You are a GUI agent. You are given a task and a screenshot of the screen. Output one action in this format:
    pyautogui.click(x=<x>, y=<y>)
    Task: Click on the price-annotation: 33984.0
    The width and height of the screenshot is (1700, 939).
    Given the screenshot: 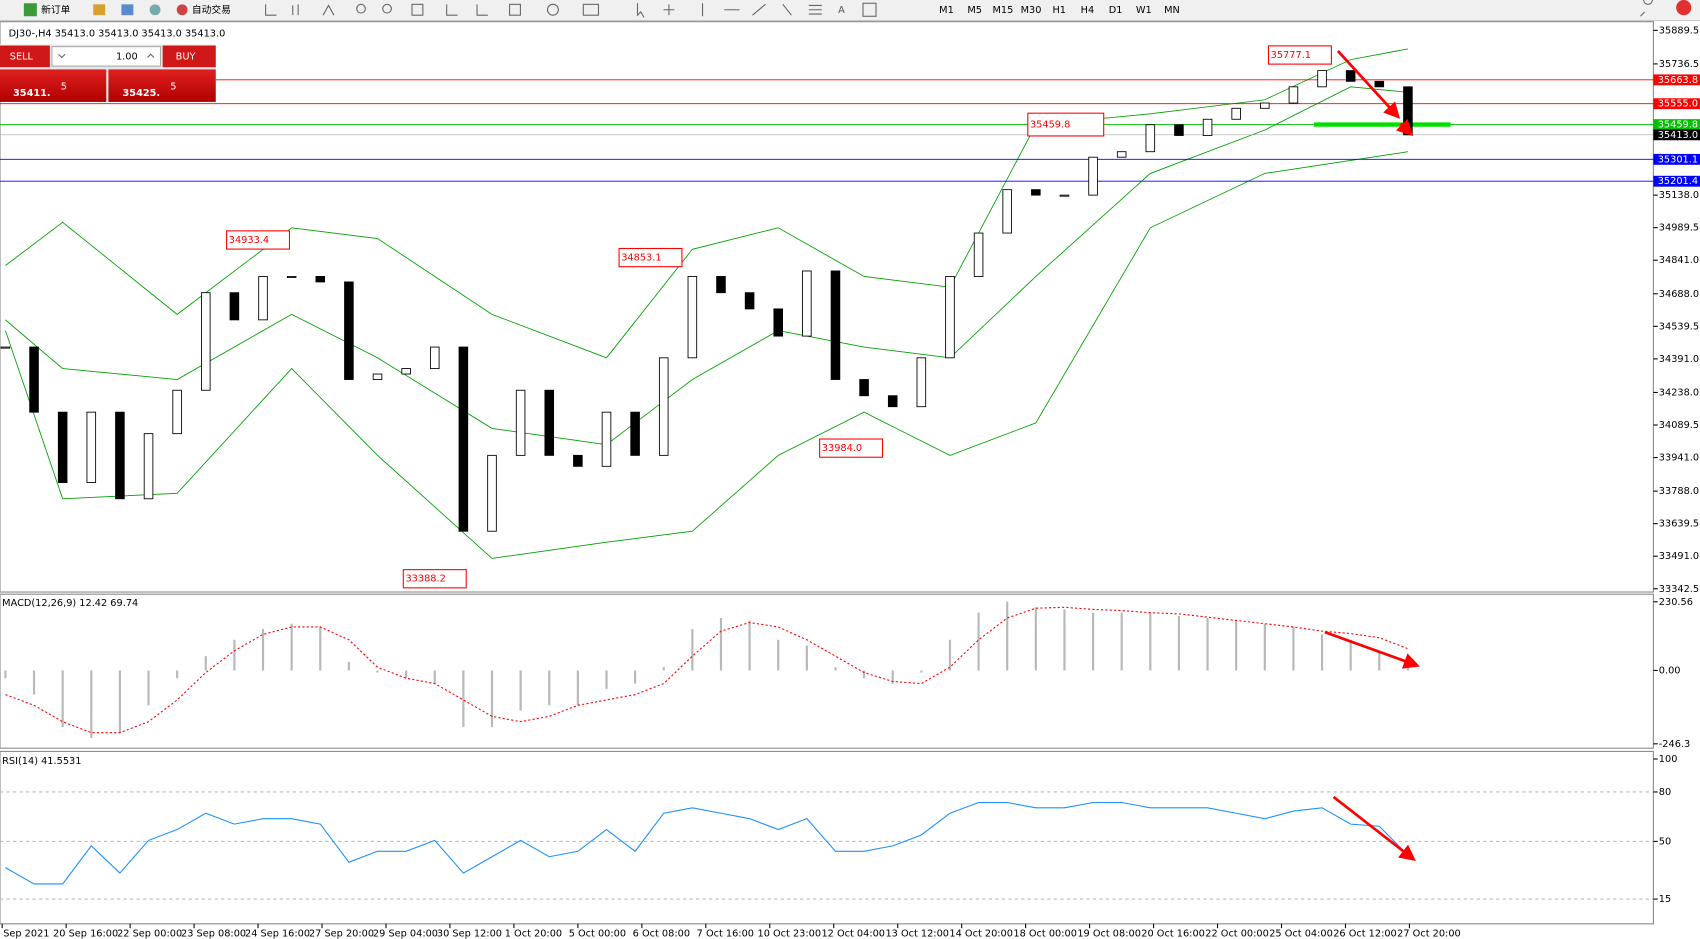 What is the action you would take?
    pyautogui.click(x=842, y=448)
    